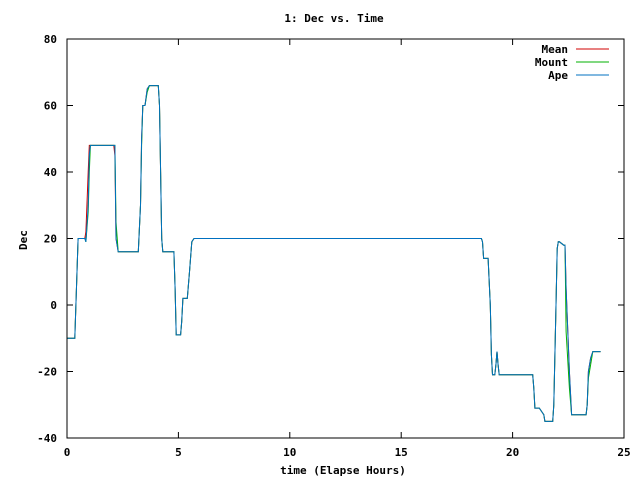  What do you see at coordinates (50, 106) in the screenshot?
I see `y-tick-label: 60` at bounding box center [50, 106].